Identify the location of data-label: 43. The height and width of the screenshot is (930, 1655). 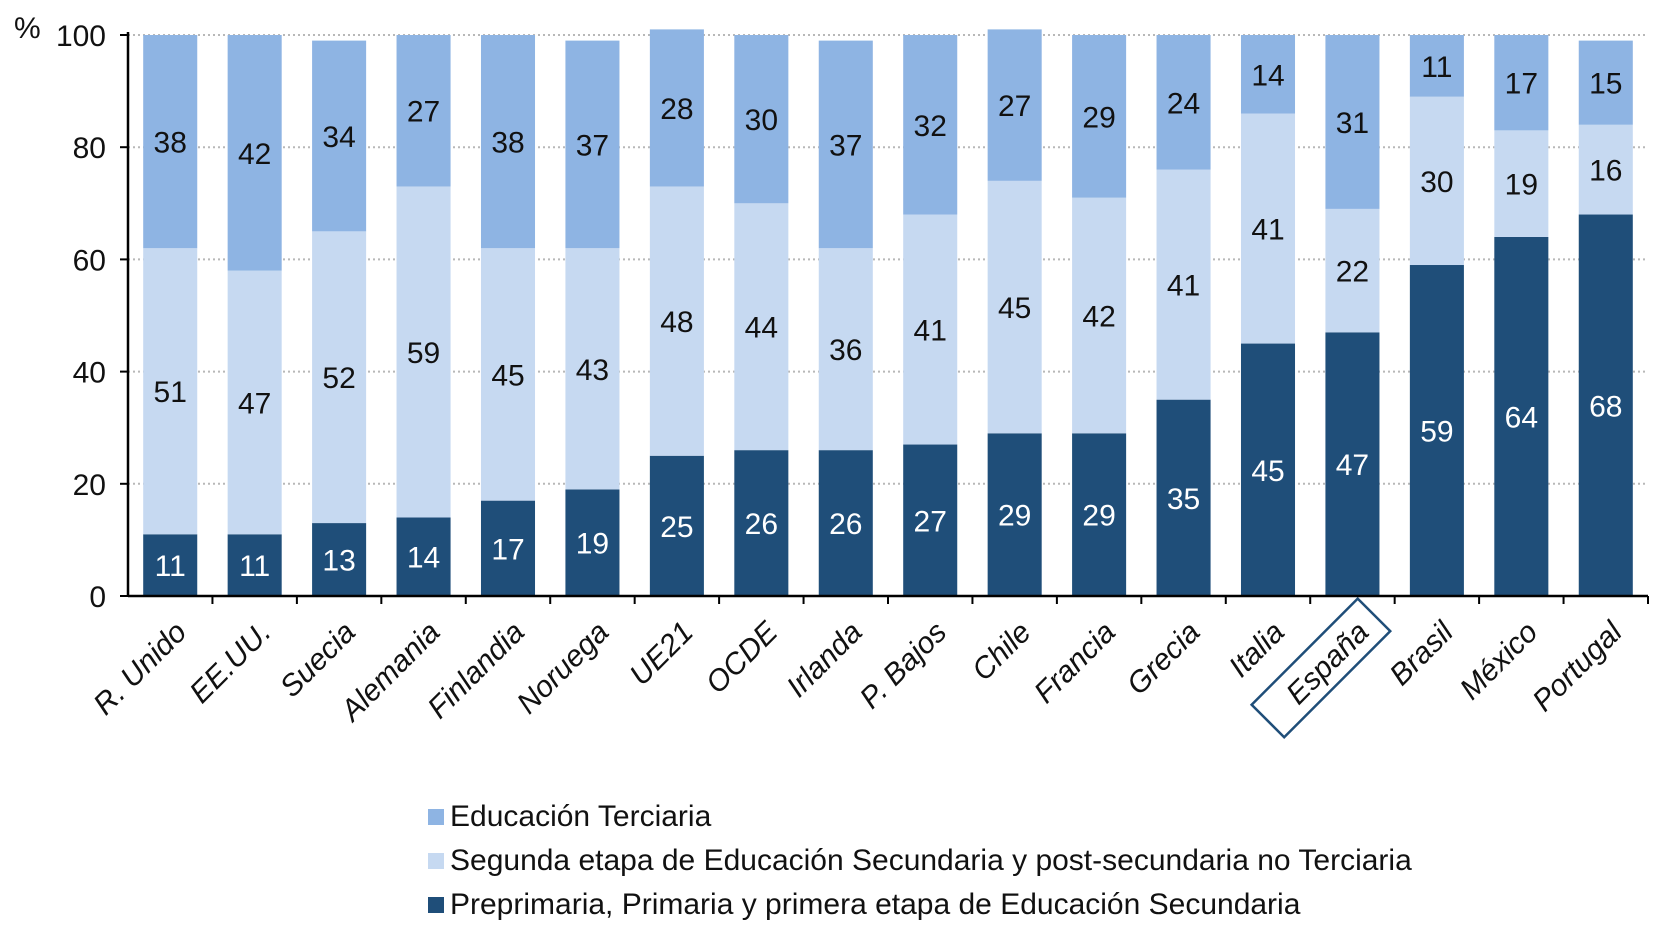
(592, 370).